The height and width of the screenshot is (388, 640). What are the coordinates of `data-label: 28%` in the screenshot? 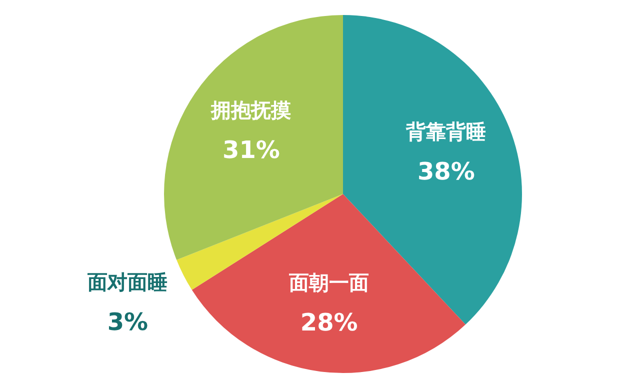 It's located at (329, 322).